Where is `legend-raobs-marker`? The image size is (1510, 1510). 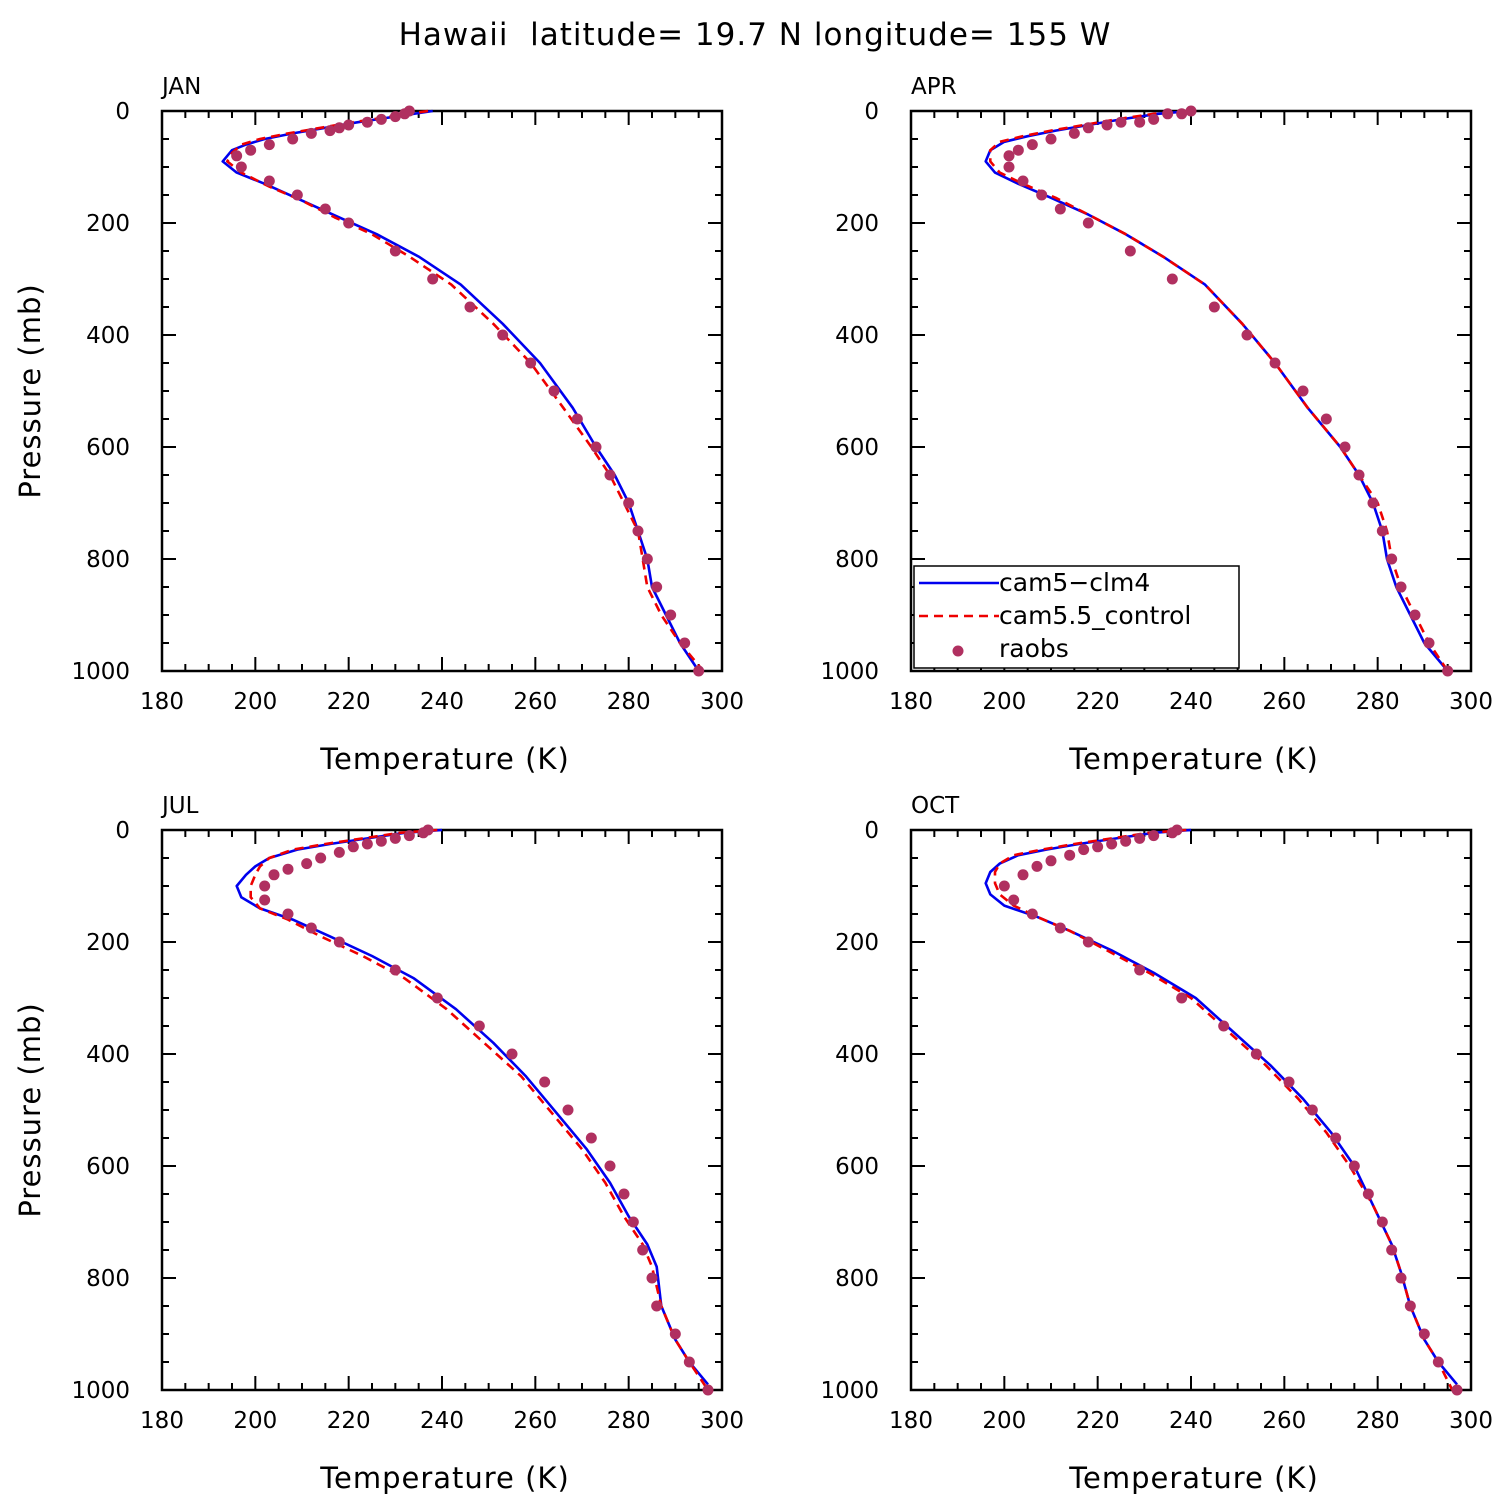 legend-raobs-marker is located at coordinates (958, 651).